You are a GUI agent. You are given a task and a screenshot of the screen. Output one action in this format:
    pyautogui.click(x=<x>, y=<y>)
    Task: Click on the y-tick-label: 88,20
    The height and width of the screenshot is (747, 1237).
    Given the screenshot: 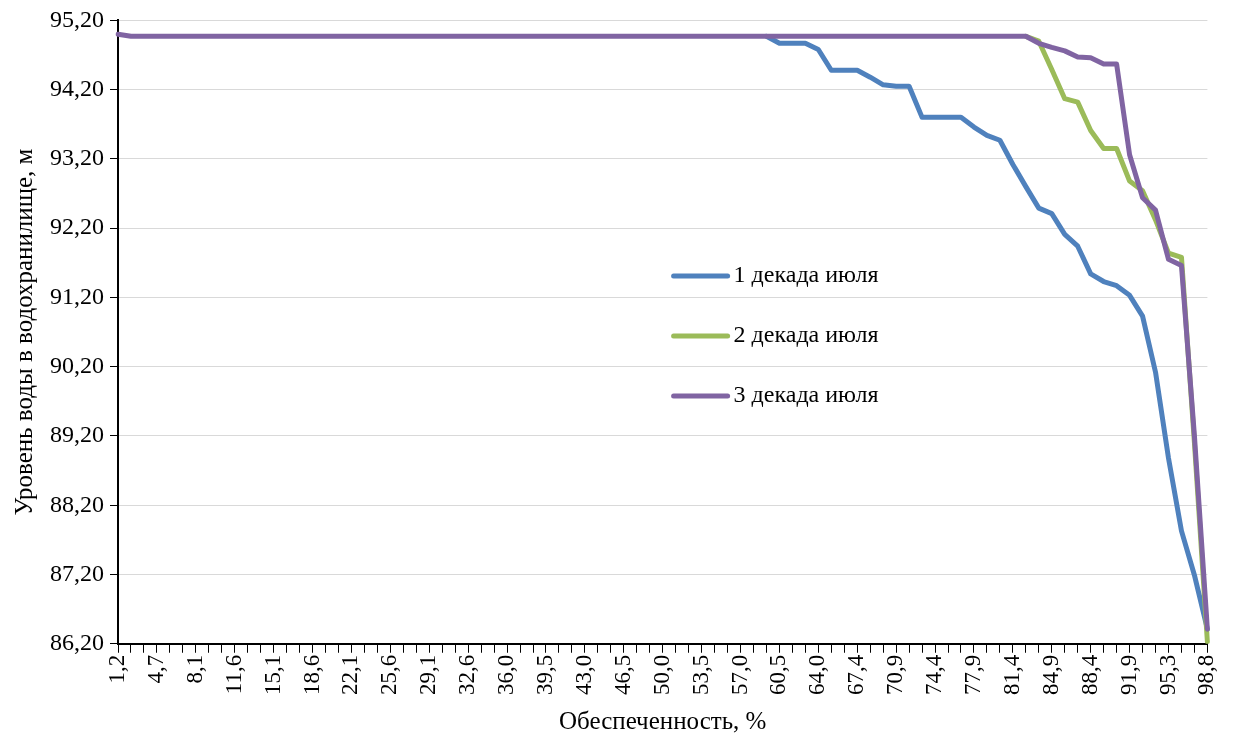 What is the action you would take?
    pyautogui.click(x=77, y=503)
    